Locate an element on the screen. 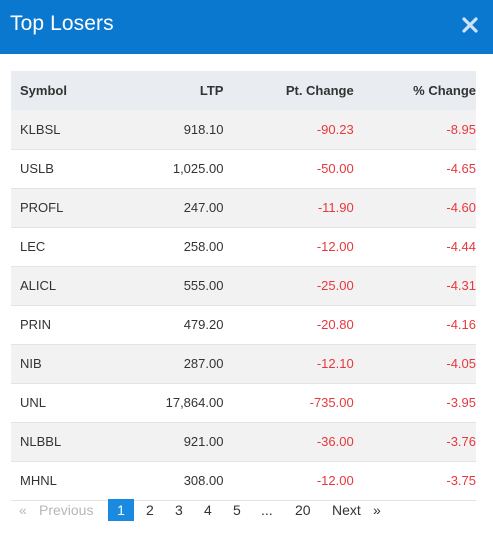 The height and width of the screenshot is (549, 493). symbol-cell: UNL is located at coordinates (33, 402).